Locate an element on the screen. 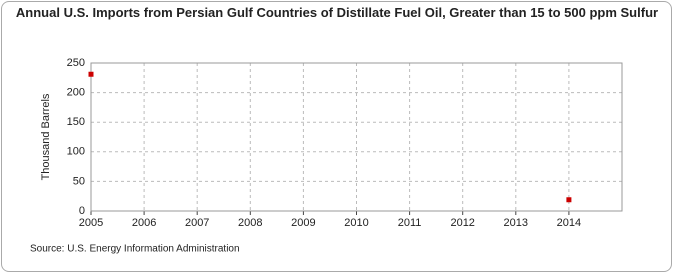  x-tick-label: 2006 is located at coordinates (144, 223).